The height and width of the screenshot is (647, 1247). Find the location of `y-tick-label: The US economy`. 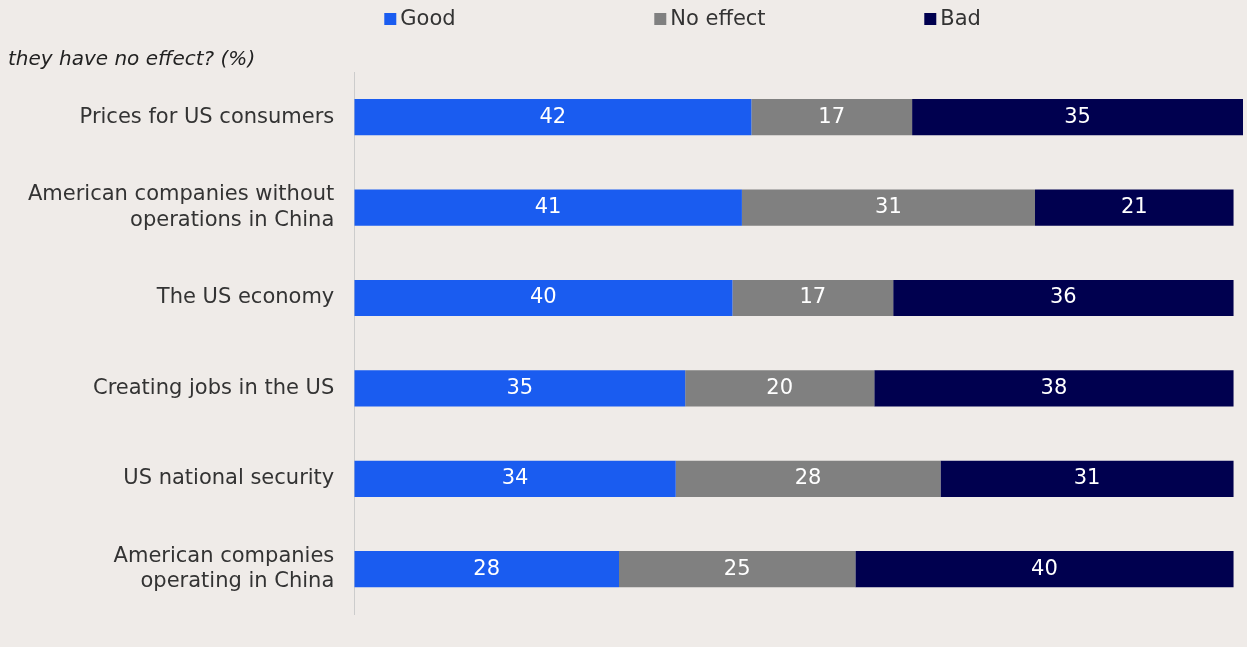

y-tick-label: The US economy is located at coordinates (245, 296).